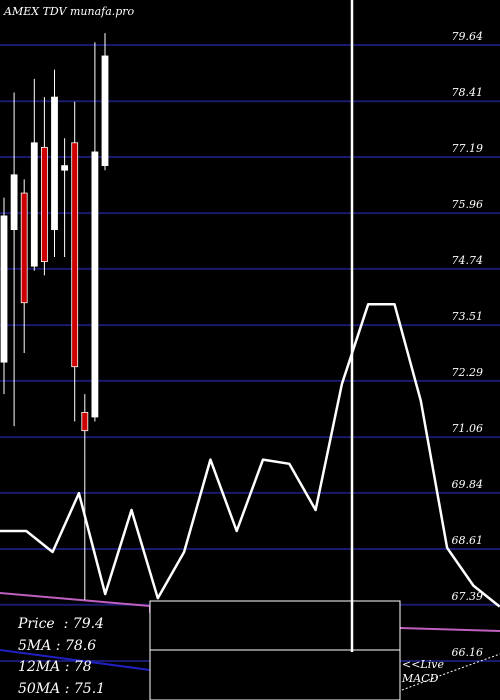 The width and height of the screenshot is (500, 700). I want to click on price-tick-label: 72.29, so click(468, 372).